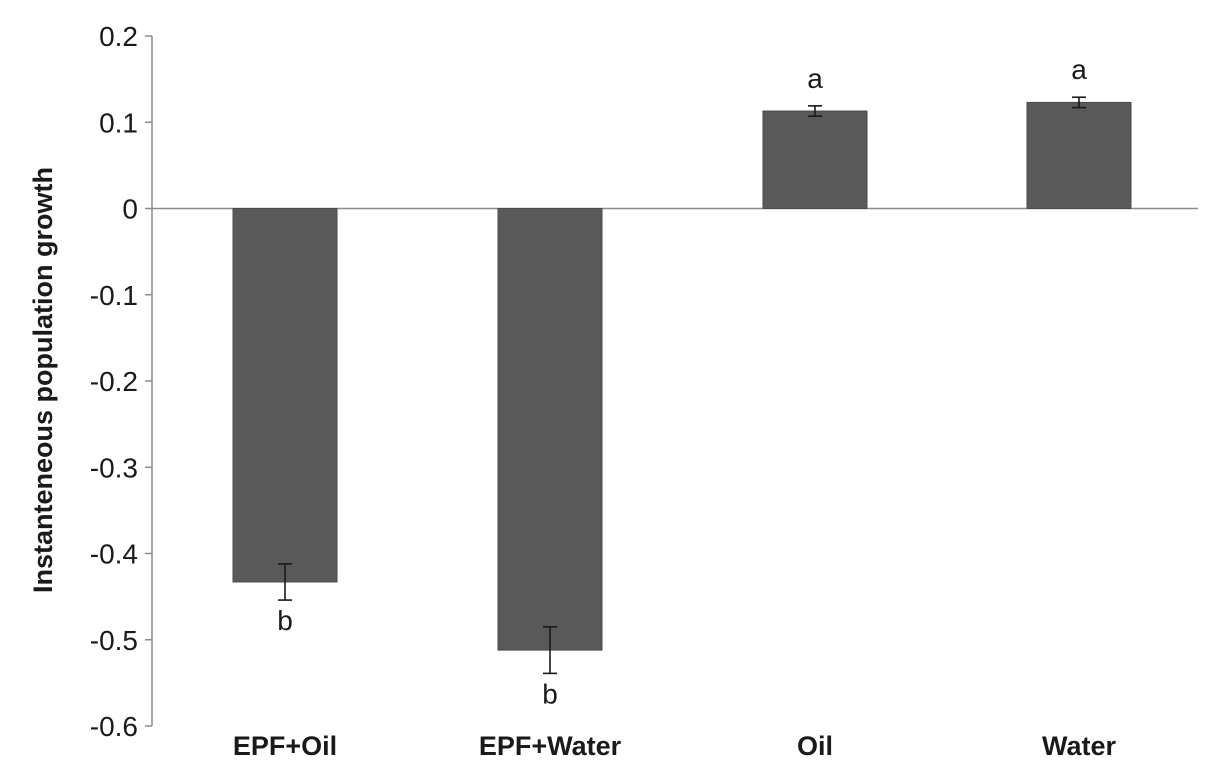 Image resolution: width=1221 pixels, height=772 pixels. What do you see at coordinates (114, 467) in the screenshot?
I see `y-tick-label: -0.3` at bounding box center [114, 467].